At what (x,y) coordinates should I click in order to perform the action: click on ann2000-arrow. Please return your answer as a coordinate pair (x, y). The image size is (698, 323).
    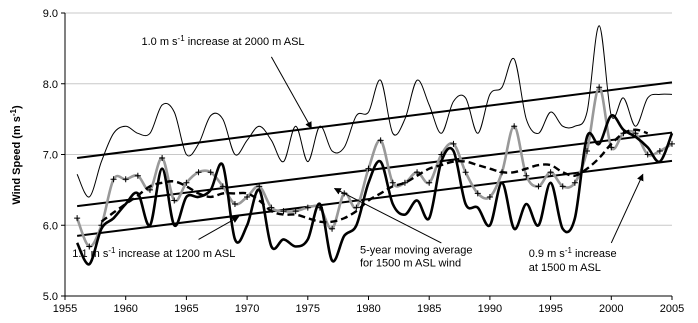
    Looking at the image, I should click on (291, 92).